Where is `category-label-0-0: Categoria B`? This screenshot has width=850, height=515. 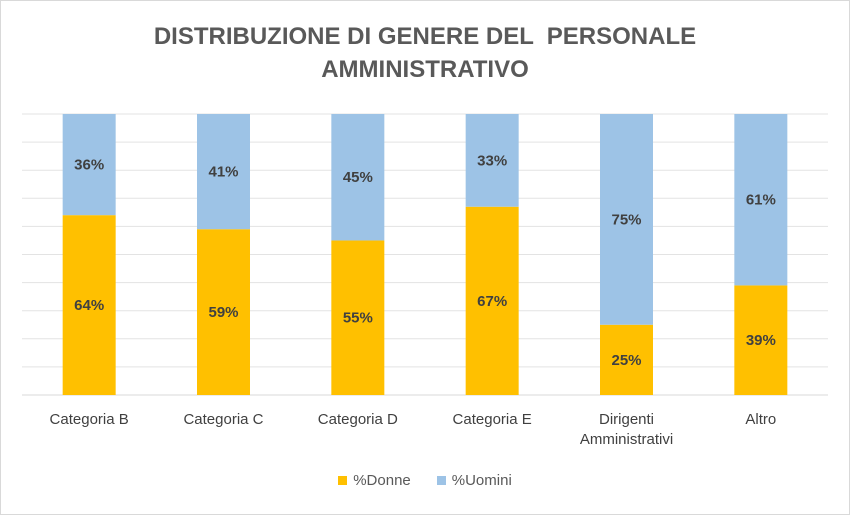 category-label-0-0: Categoria B is located at coordinates (89, 419).